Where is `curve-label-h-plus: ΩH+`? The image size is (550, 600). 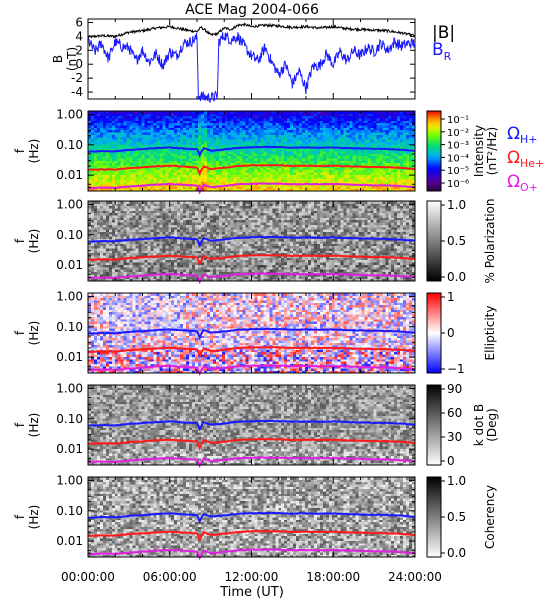
curve-label-h-plus: ΩH+ is located at coordinates (522, 135).